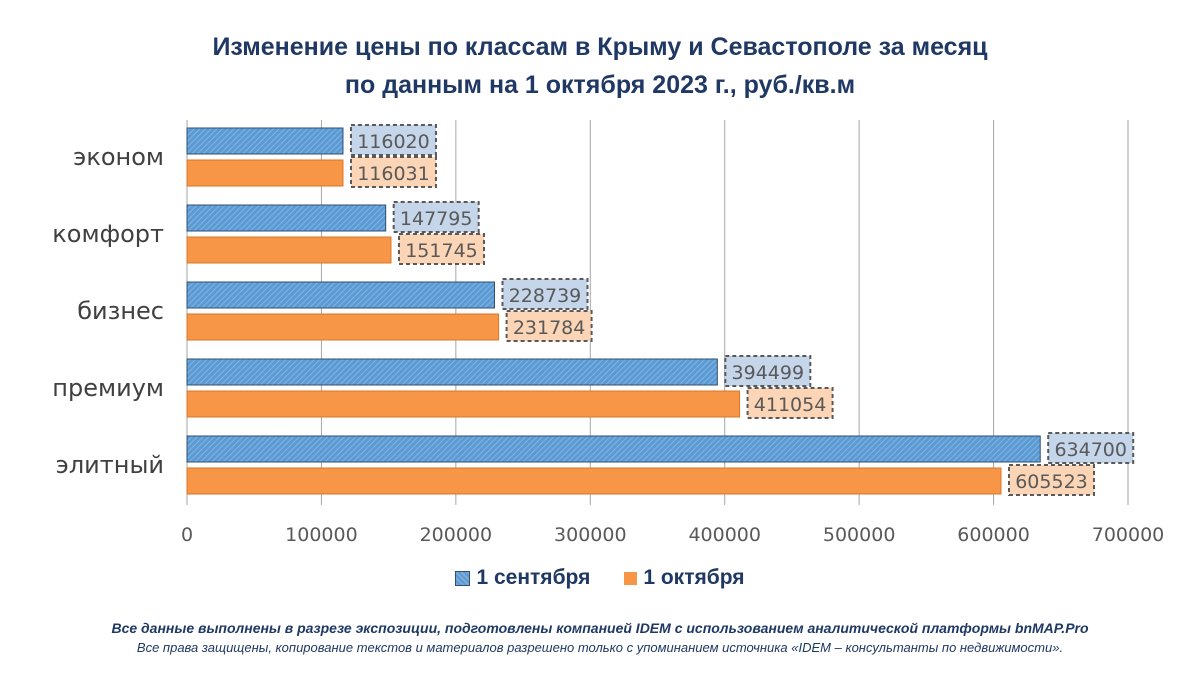 Image resolution: width=1200 pixels, height=675 pixels. Describe the element at coordinates (187, 535) in the screenshot. I see `x-tick-label: 0` at that location.